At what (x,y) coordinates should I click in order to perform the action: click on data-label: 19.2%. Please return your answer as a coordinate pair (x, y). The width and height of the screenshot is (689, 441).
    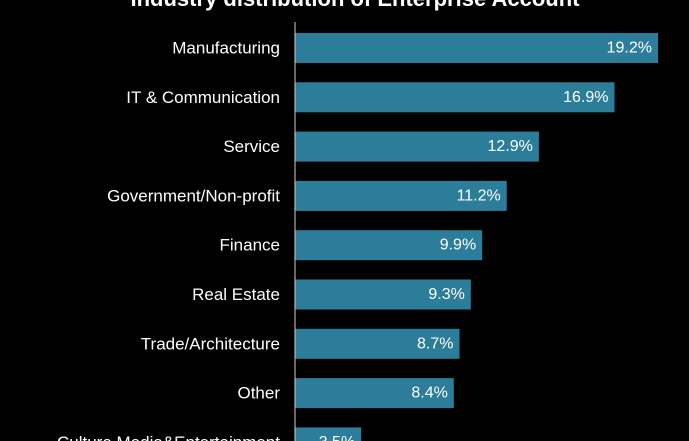
    Looking at the image, I should click on (629, 48).